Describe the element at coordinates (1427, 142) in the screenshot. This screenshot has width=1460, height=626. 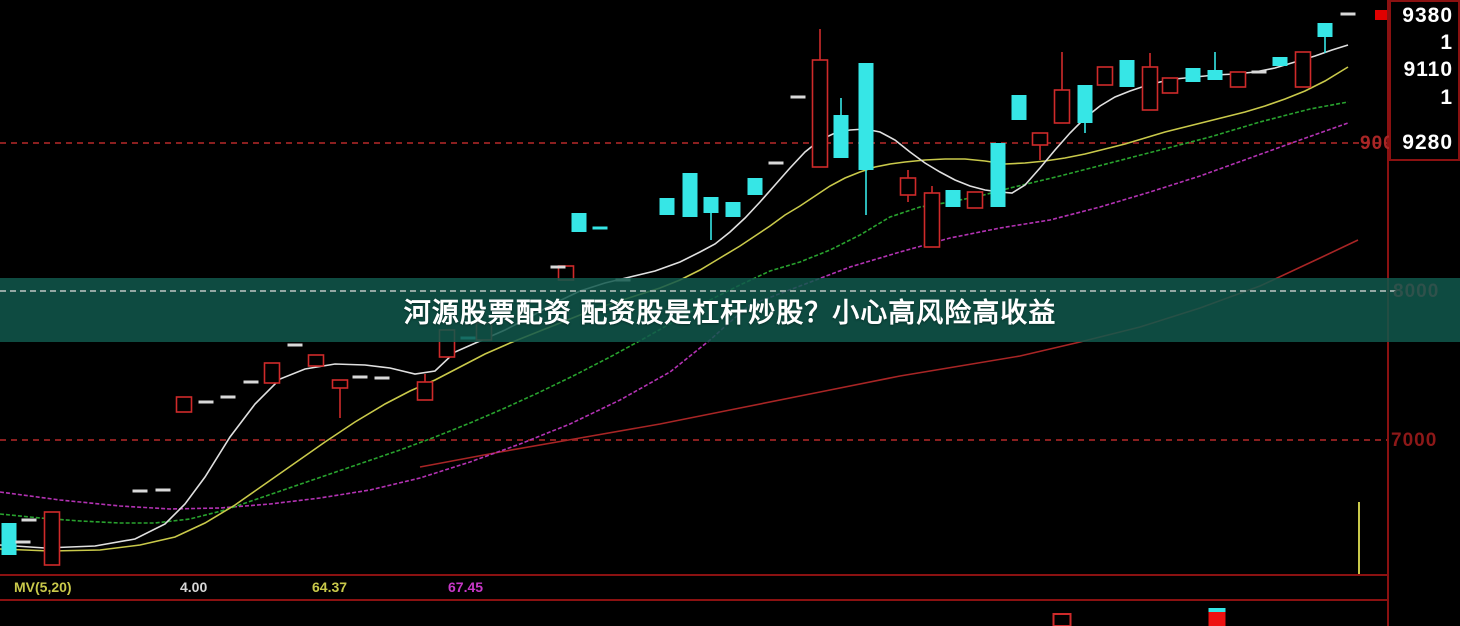
I see `price-row: 9280` at that location.